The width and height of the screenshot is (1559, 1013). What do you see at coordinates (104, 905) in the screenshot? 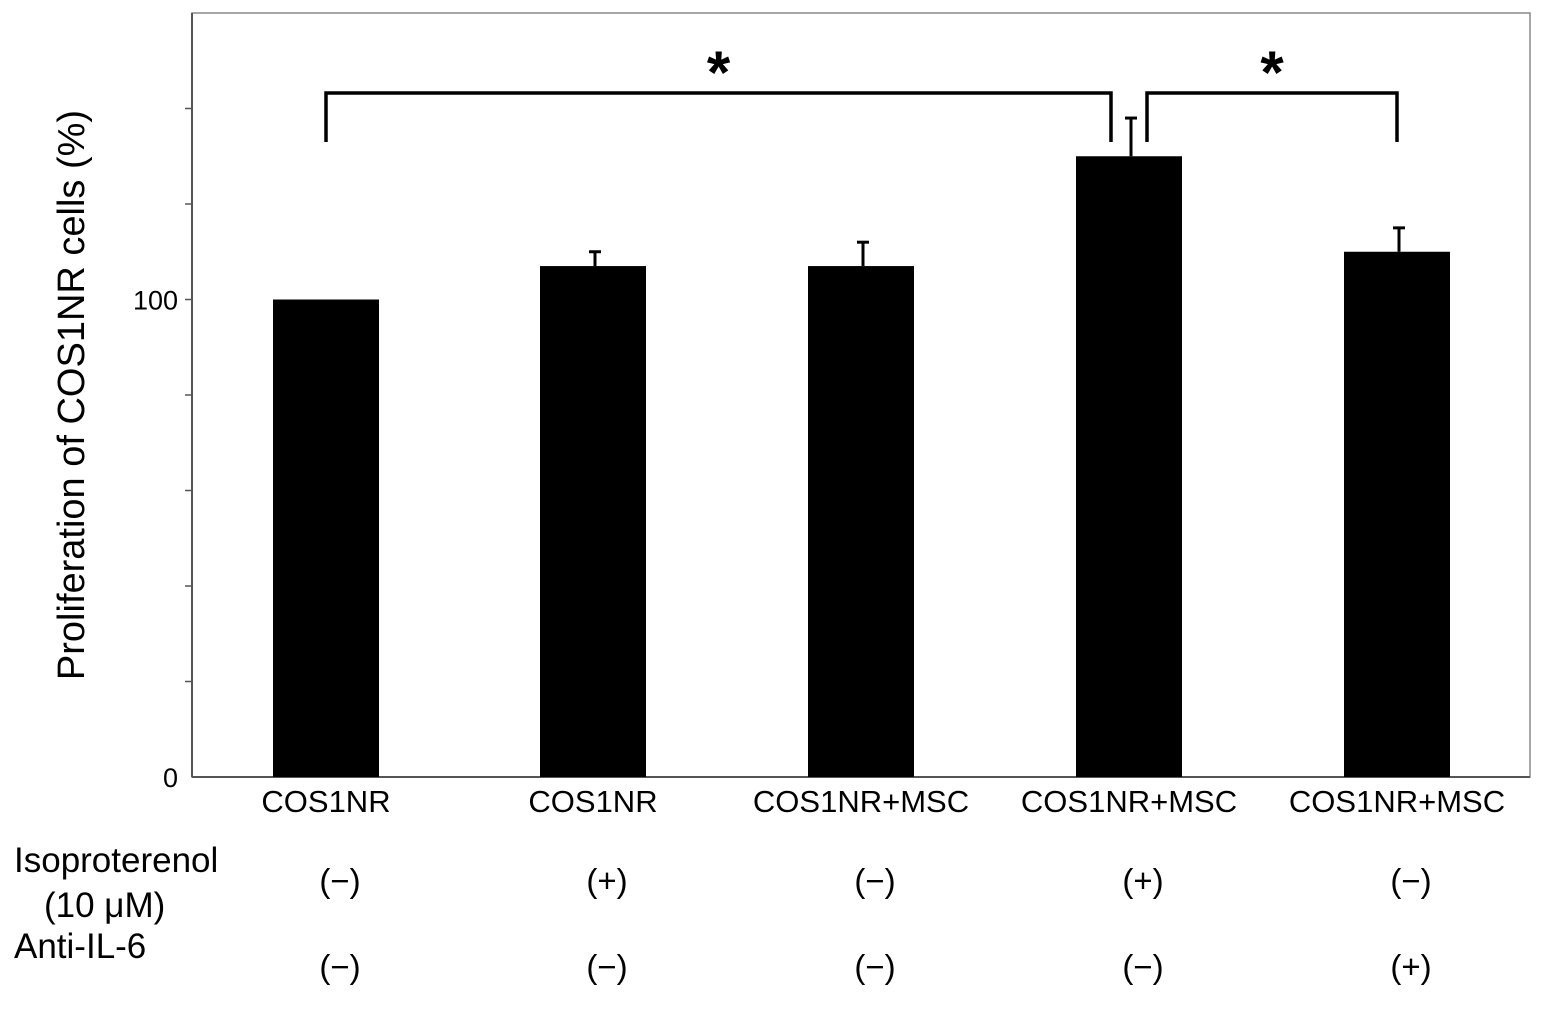
I see `condition-label-line2: (10 μM)` at bounding box center [104, 905].